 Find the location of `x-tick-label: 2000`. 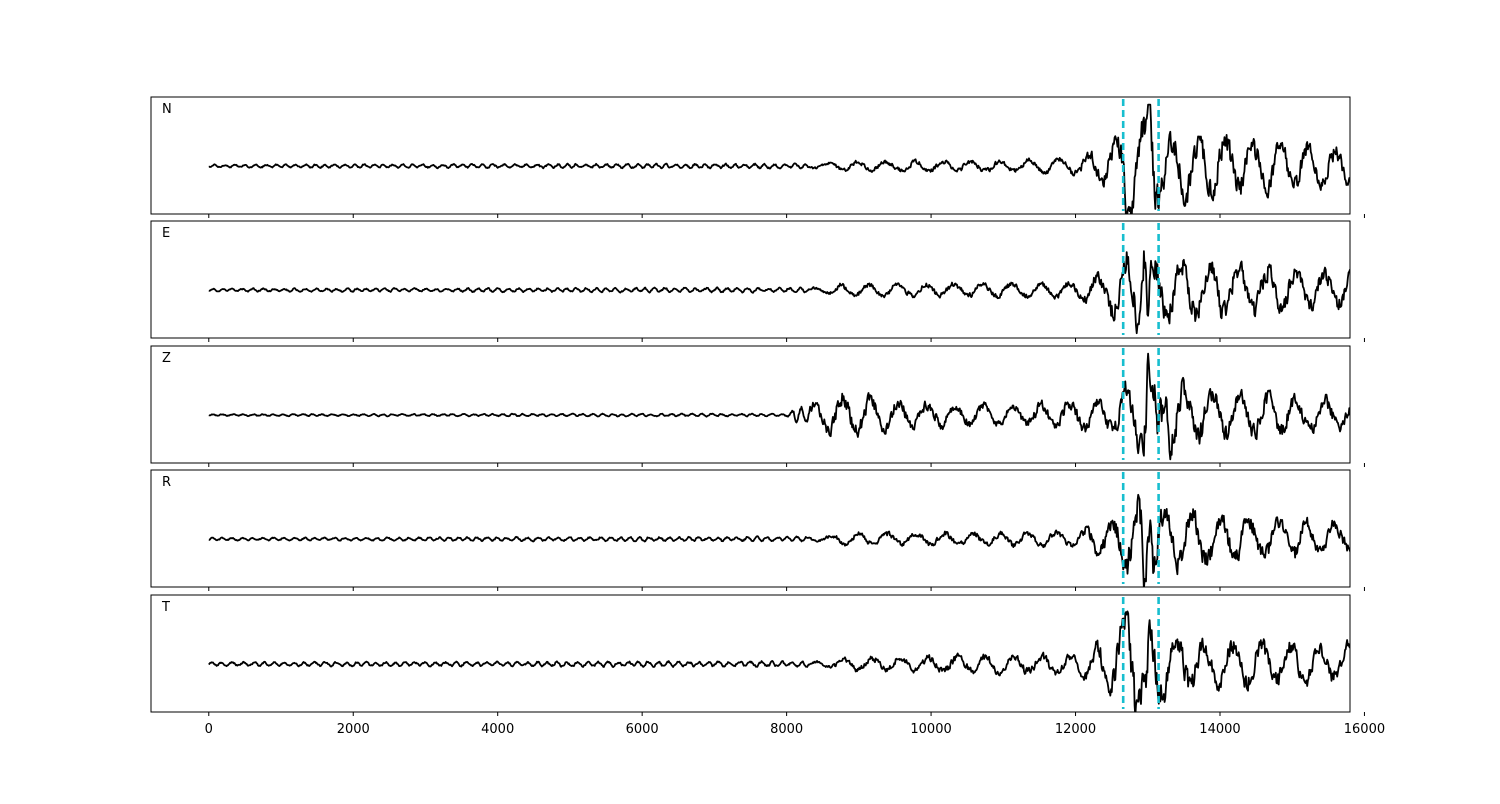

x-tick-label: 2000 is located at coordinates (353, 729).